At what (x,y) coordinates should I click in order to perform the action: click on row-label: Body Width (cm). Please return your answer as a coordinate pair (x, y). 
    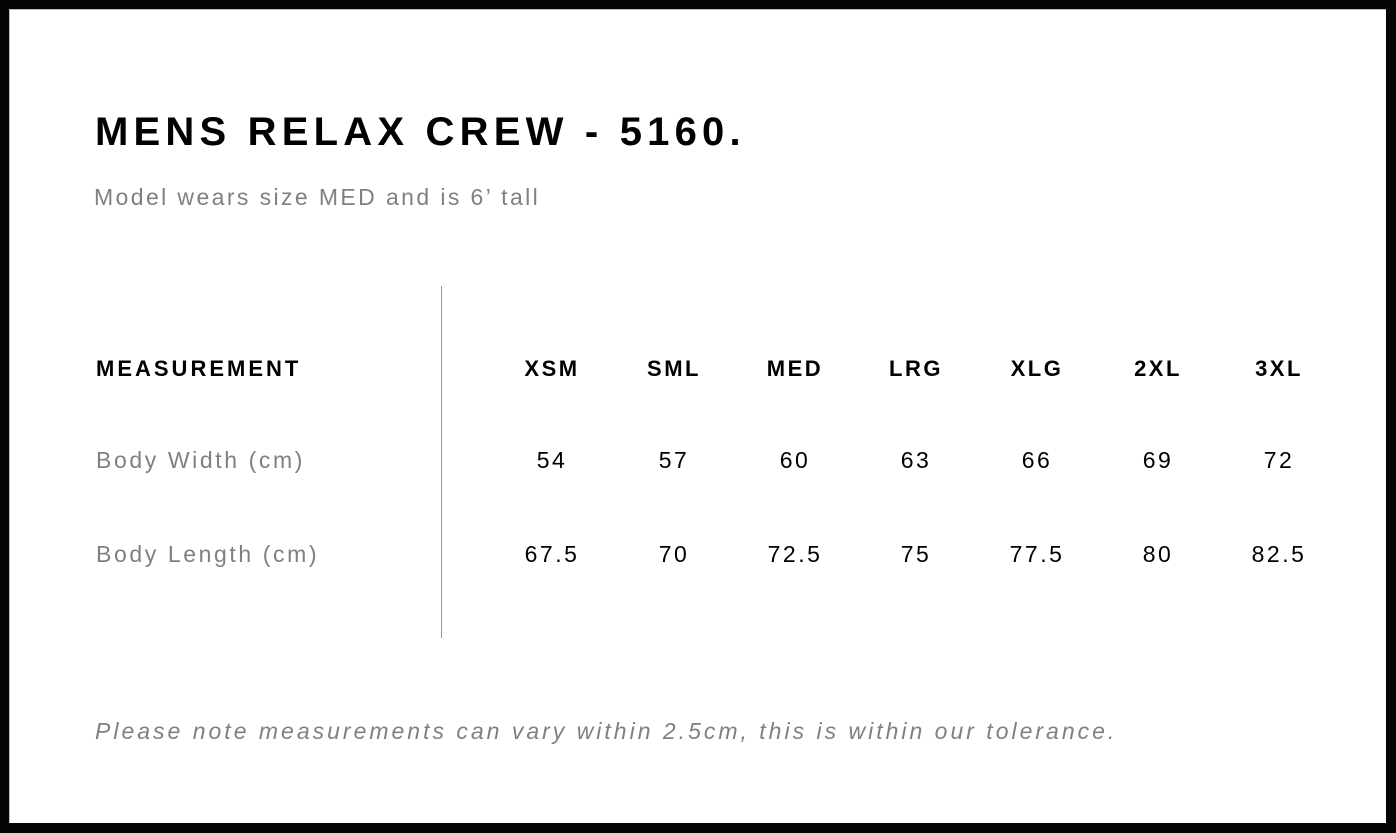
    Looking at the image, I should click on (200, 460).